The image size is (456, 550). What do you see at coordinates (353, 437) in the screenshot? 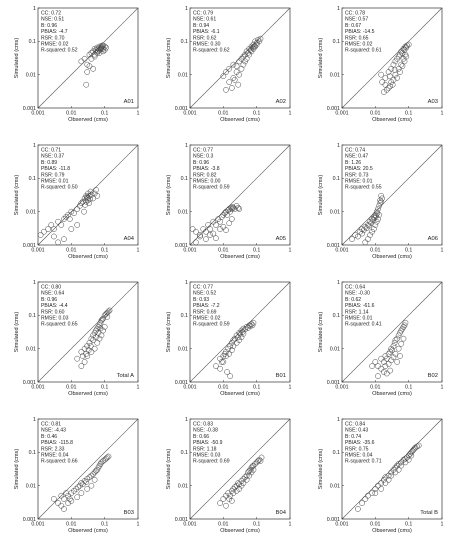
I see `stat-line: B: 0.74` at bounding box center [353, 437].